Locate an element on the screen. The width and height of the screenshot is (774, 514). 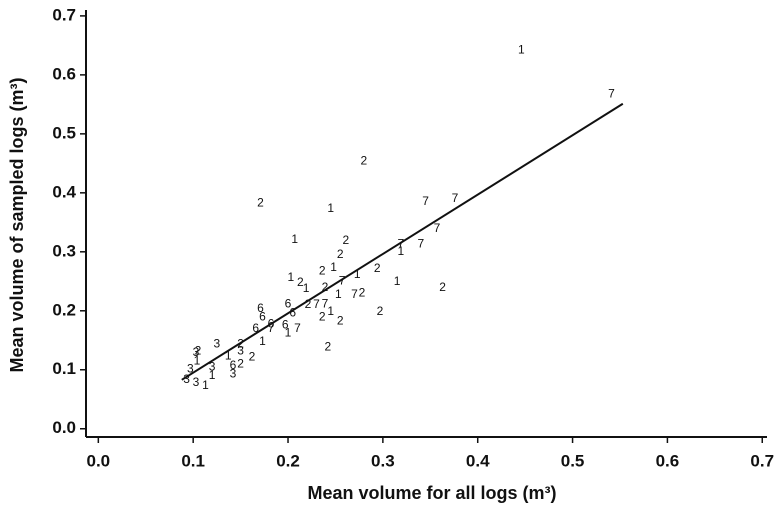
x-tick-label: 0.1 is located at coordinates (193, 460).